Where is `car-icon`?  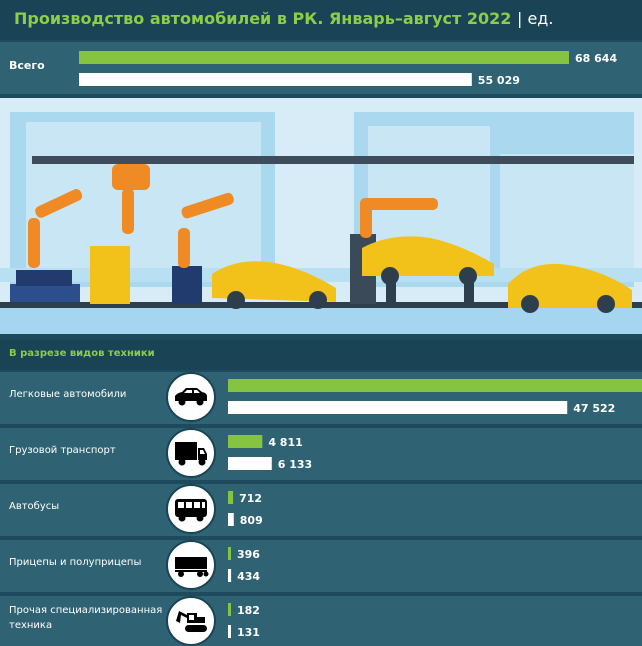
car-icon is located at coordinates (191, 397).